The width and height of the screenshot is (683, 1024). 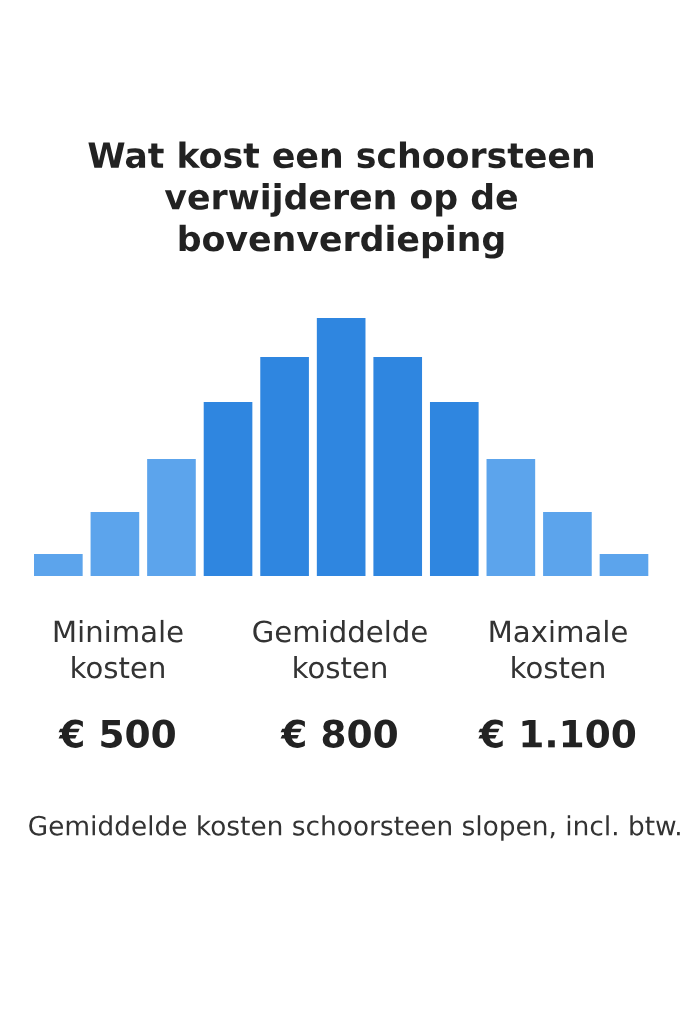 I want to click on chart-title: Wat kost een schoorsteen verwijderen op de bovenverdieping, so click(x=340, y=200).